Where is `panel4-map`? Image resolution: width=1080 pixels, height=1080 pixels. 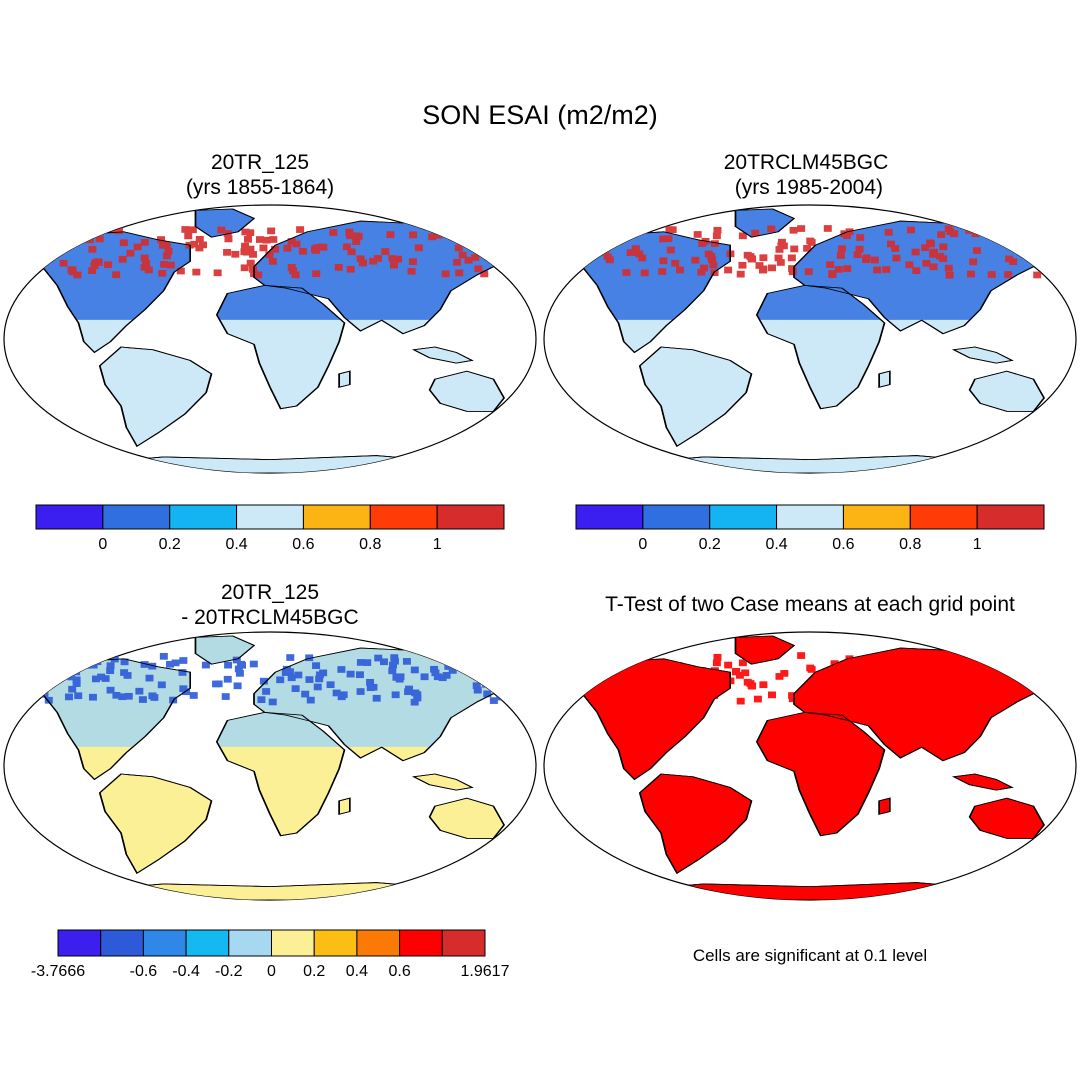 panel4-map is located at coordinates (810, 766).